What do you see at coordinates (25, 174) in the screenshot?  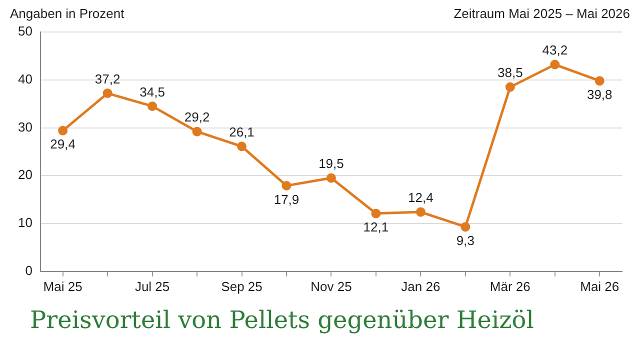 I see `y-tick-label: 20` at bounding box center [25, 174].